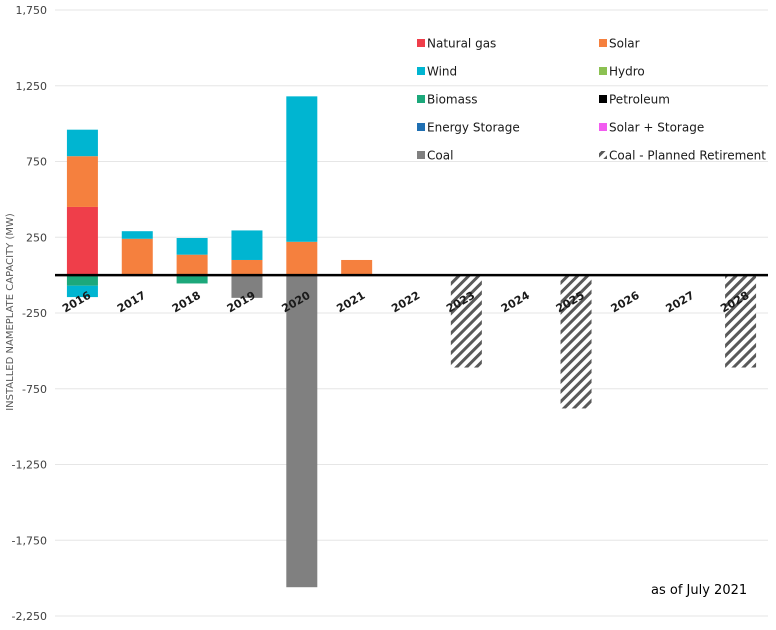 Image resolution: width=776 pixels, height=630 pixels. What do you see at coordinates (699, 590) in the screenshot?
I see `as-of-note: as of July 2021` at bounding box center [699, 590].